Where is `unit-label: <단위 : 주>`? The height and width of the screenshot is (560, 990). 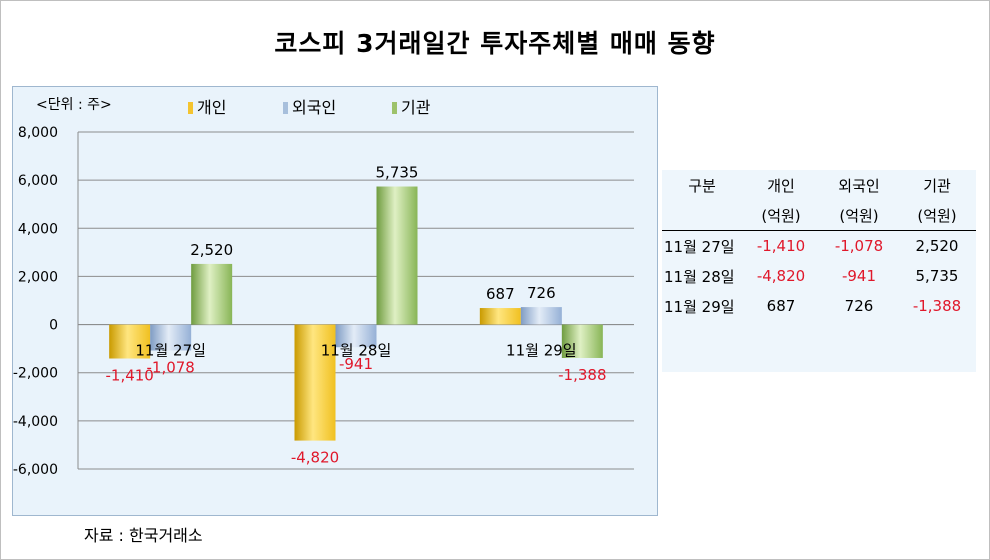 unit-label: <단위 : 주> is located at coordinates (74, 105).